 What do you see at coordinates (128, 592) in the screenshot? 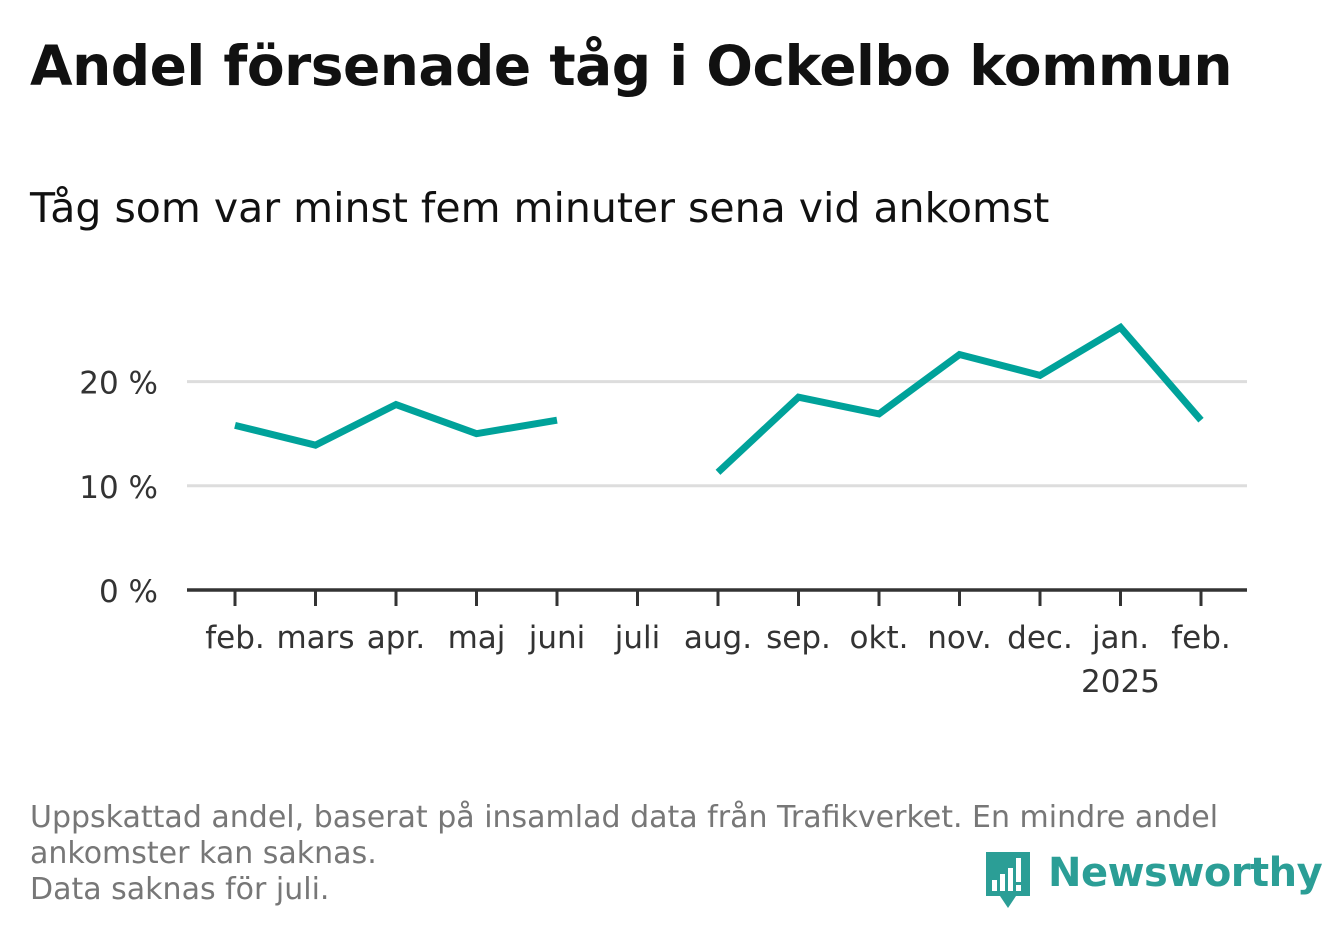
I see `y-tick-label: 0 %` at bounding box center [128, 592].